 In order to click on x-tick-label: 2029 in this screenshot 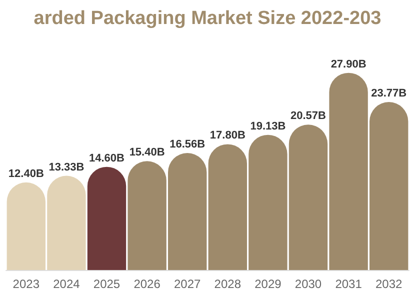, I will do `click(268, 284)`.